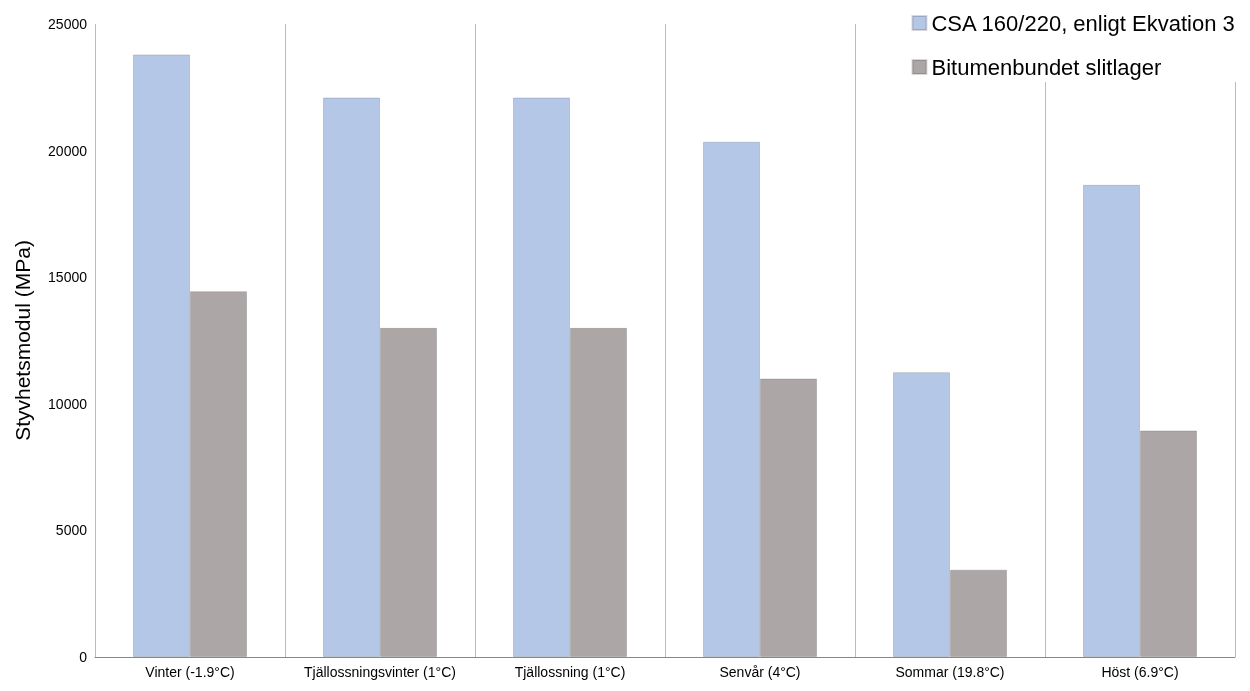 This screenshot has height=691, width=1250. What do you see at coordinates (570, 672) in the screenshot?
I see `x-tick-label: Tjällossning (1°C)` at bounding box center [570, 672].